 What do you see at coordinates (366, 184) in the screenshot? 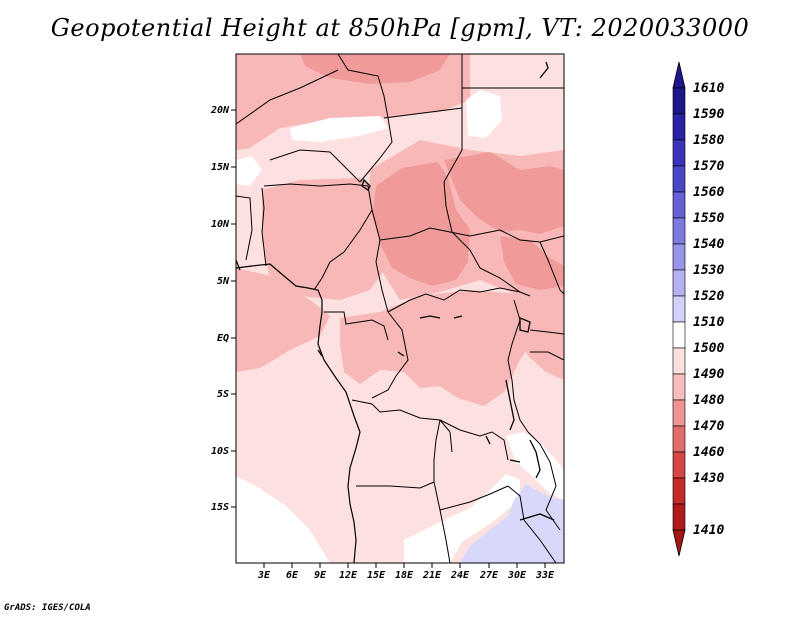
I see `lake-chad` at bounding box center [366, 184].